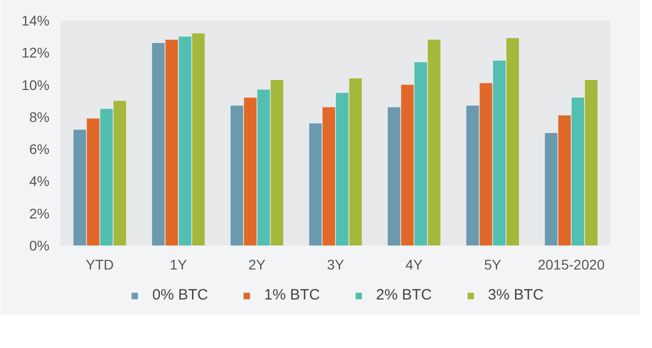  I want to click on legend-label: 1% BTC, so click(292, 295).